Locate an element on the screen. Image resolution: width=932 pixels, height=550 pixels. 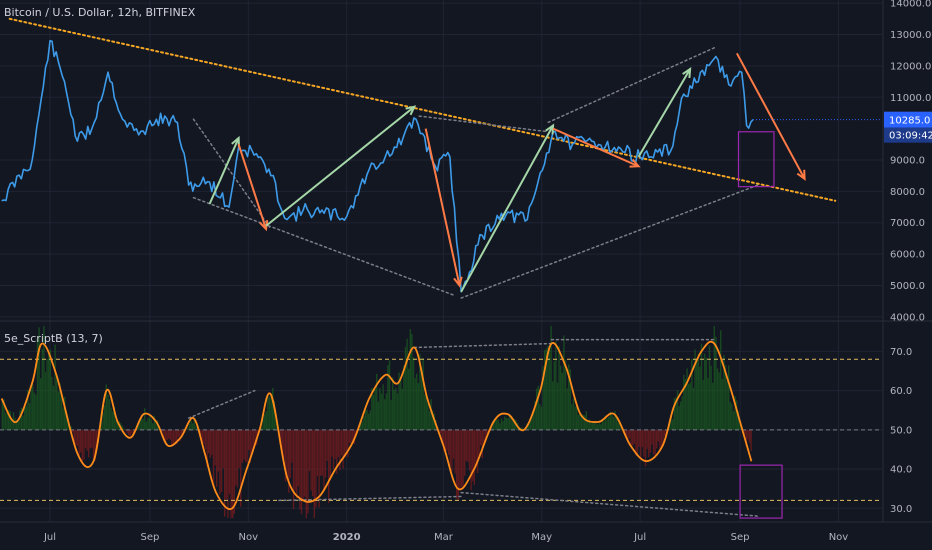
oscillator-box is located at coordinates (761, 491).